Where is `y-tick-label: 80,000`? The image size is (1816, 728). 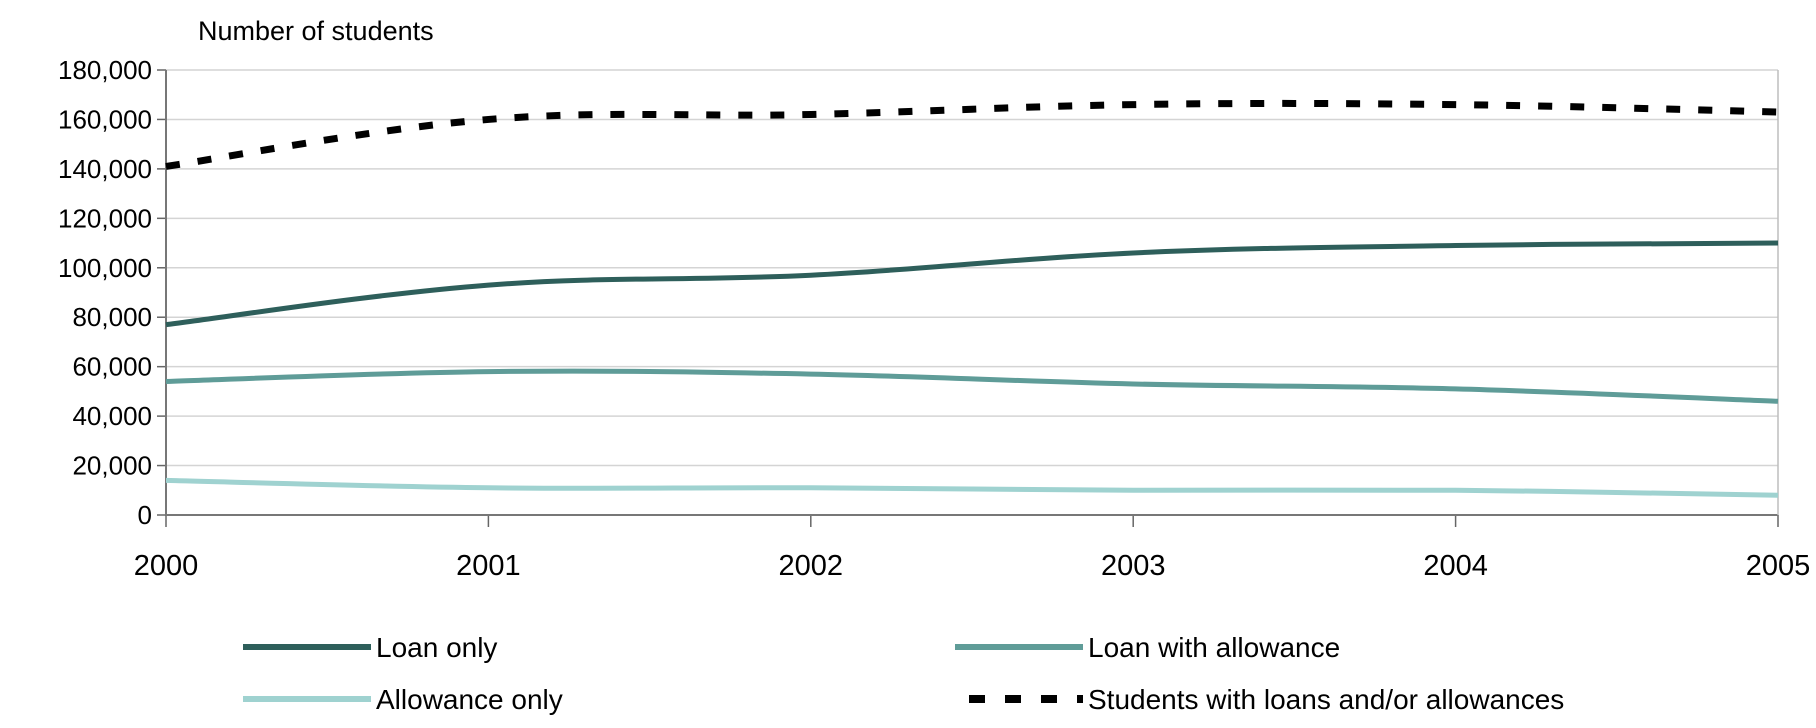
y-tick-label: 80,000 is located at coordinates (112, 317).